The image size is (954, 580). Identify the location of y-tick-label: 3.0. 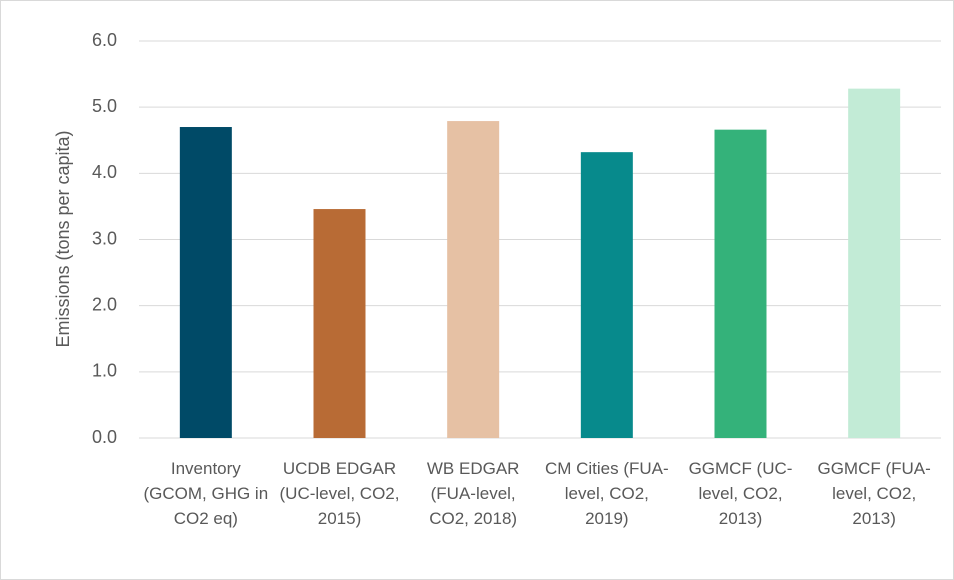
(104, 238).